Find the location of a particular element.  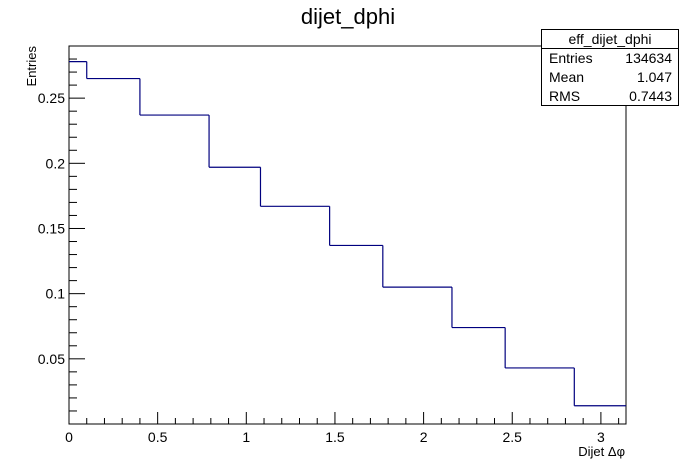

y-tick-label: 0.25 is located at coordinates (51, 98).